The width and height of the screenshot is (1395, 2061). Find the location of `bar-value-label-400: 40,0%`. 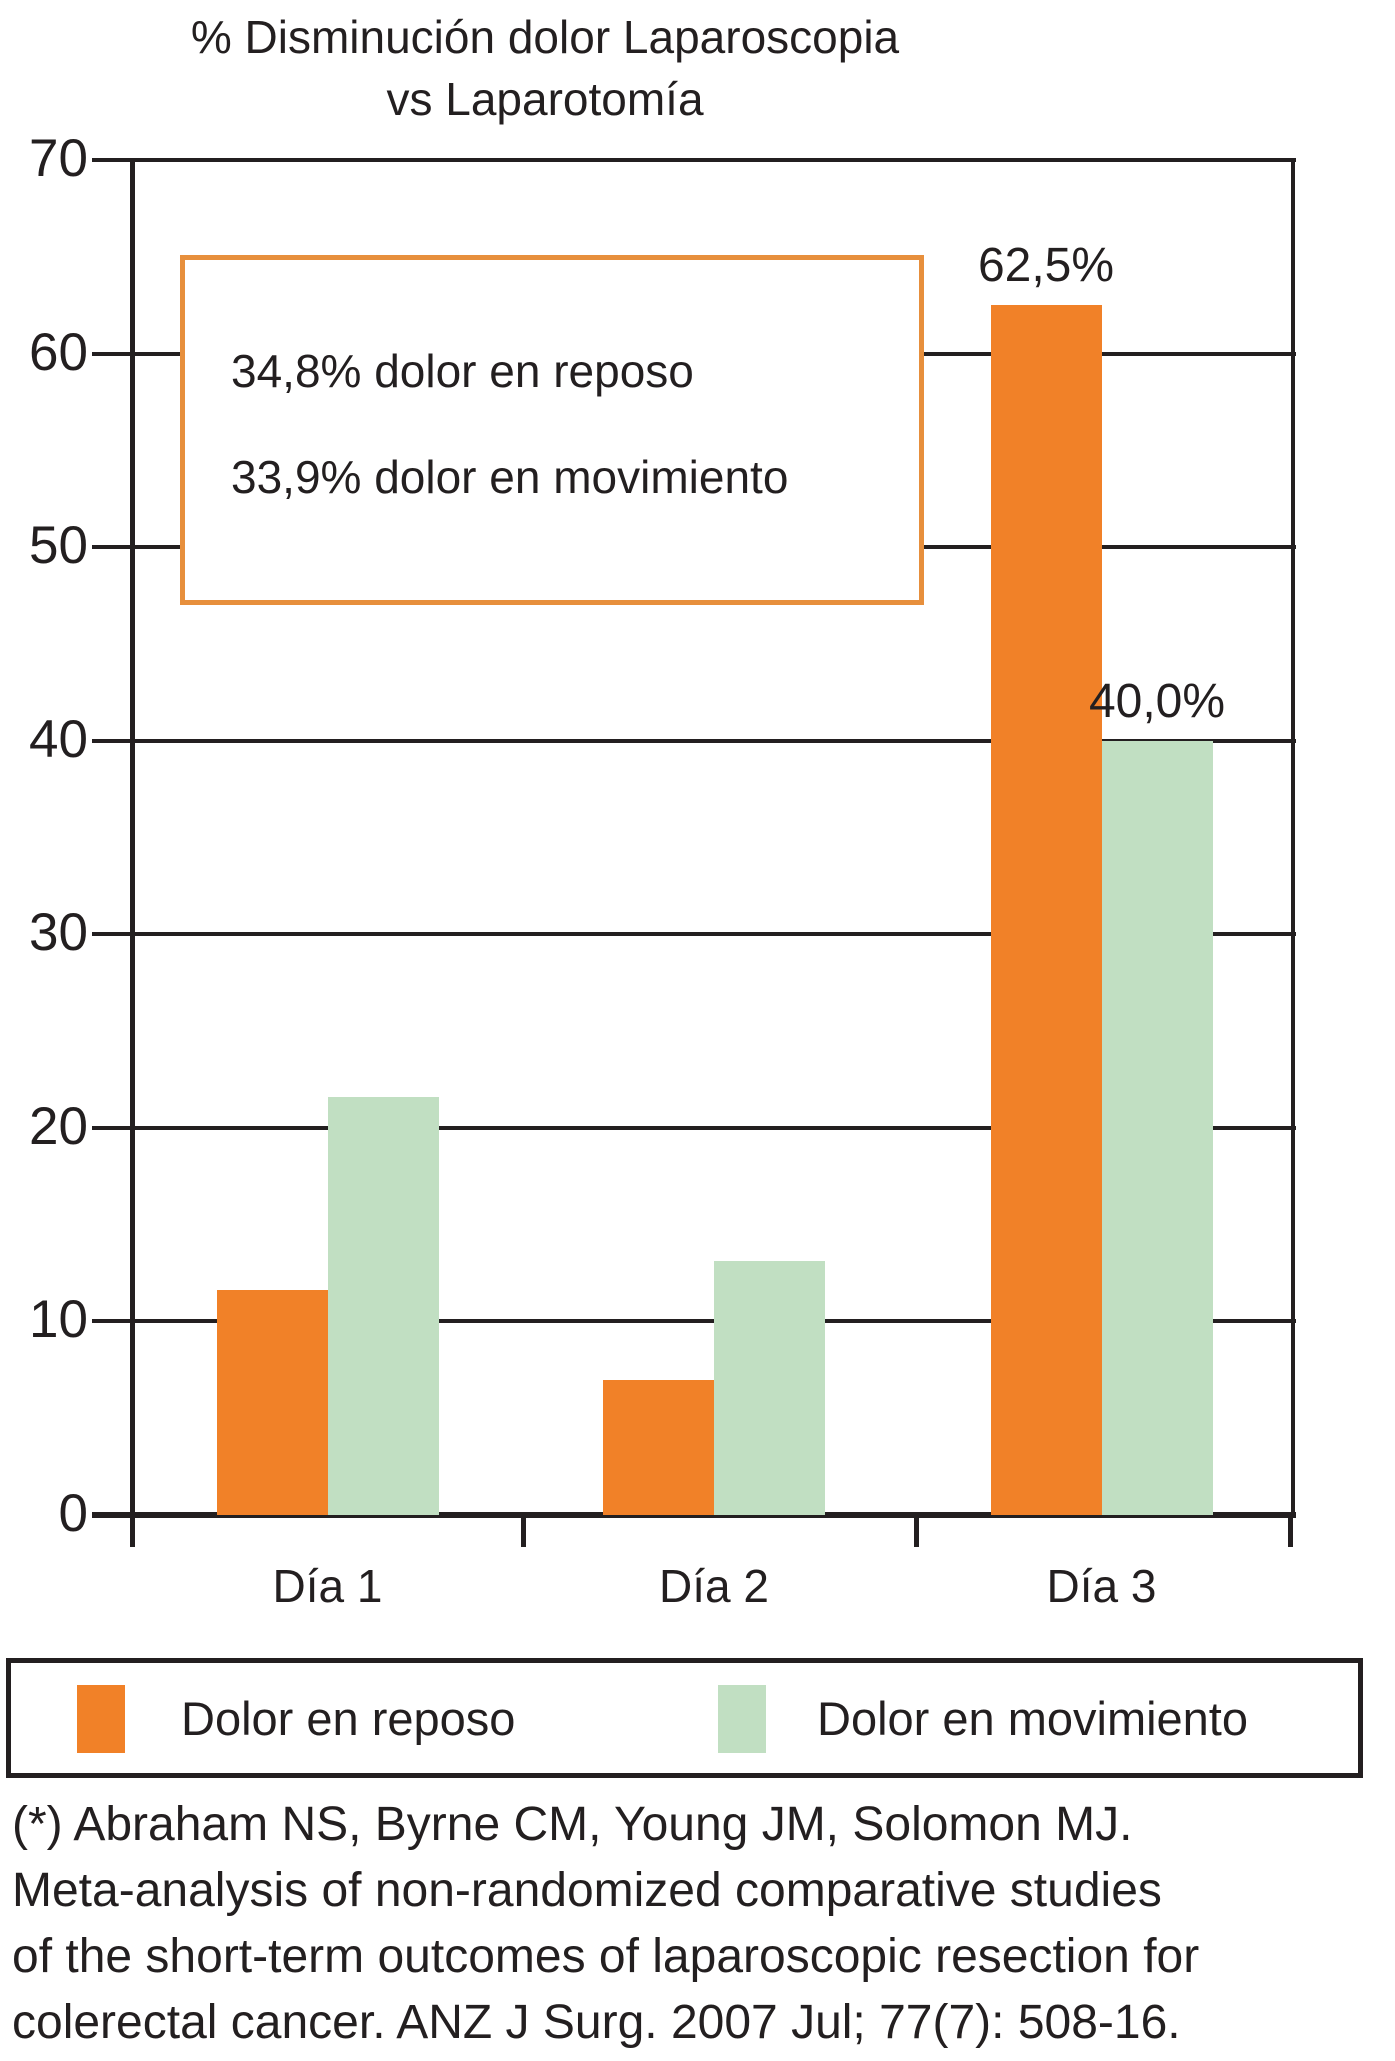

bar-value-label-400: 40,0% is located at coordinates (1157, 701).